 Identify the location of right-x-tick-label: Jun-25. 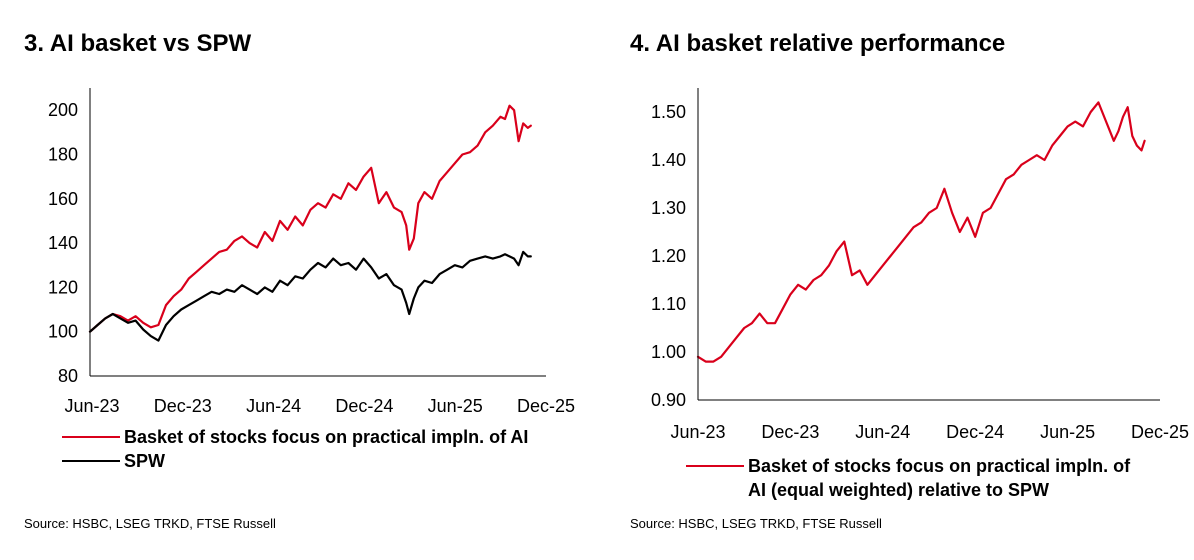
(1067, 432).